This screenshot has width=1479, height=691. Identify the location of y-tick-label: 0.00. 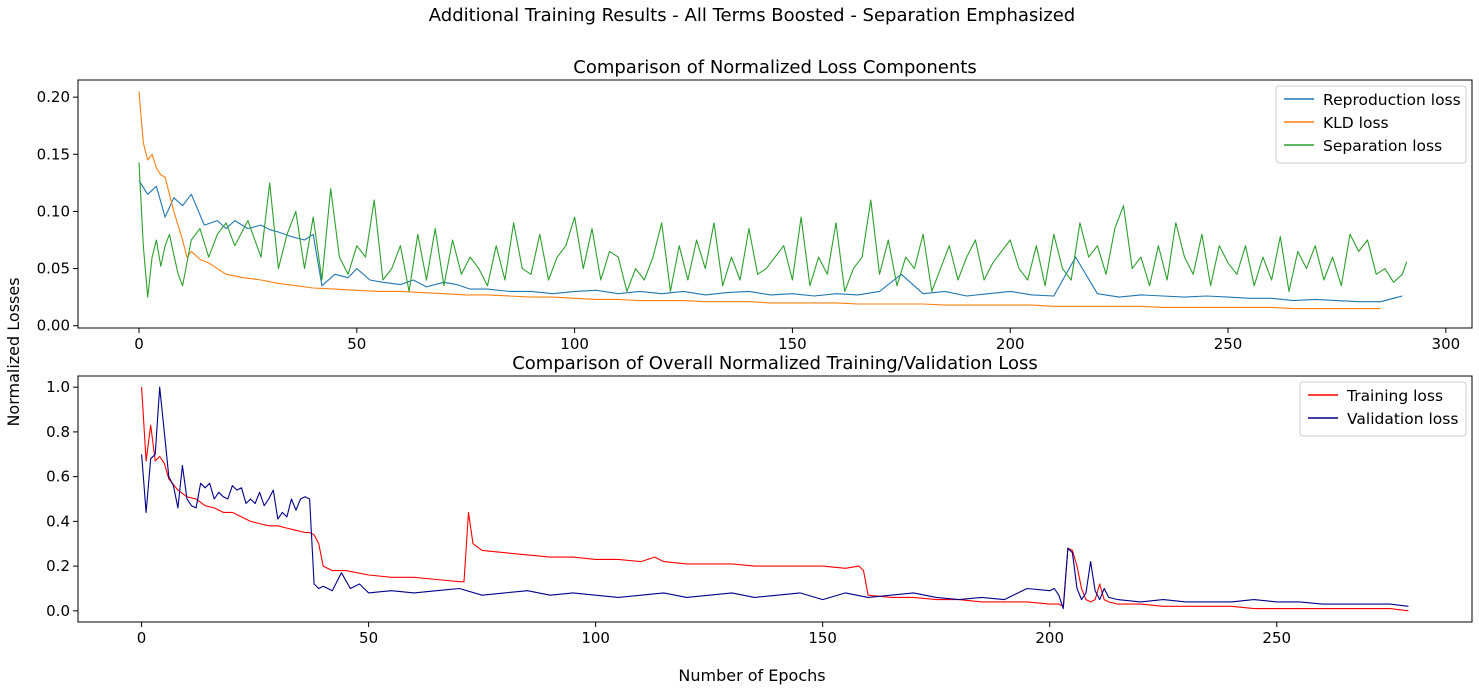
(53, 326).